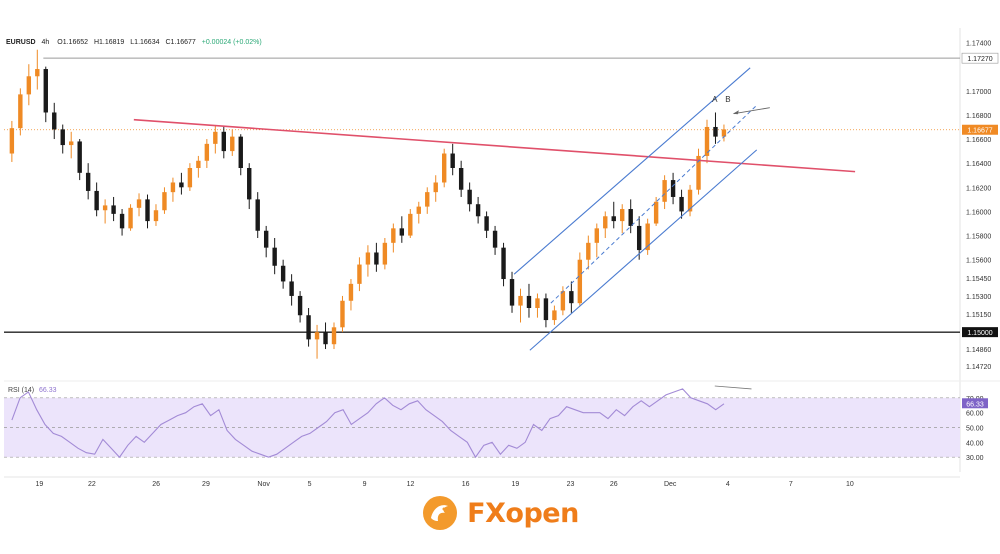 The image size is (1000, 554). Describe the element at coordinates (411, 484) in the screenshot. I see `time-tick-label: 12` at that location.